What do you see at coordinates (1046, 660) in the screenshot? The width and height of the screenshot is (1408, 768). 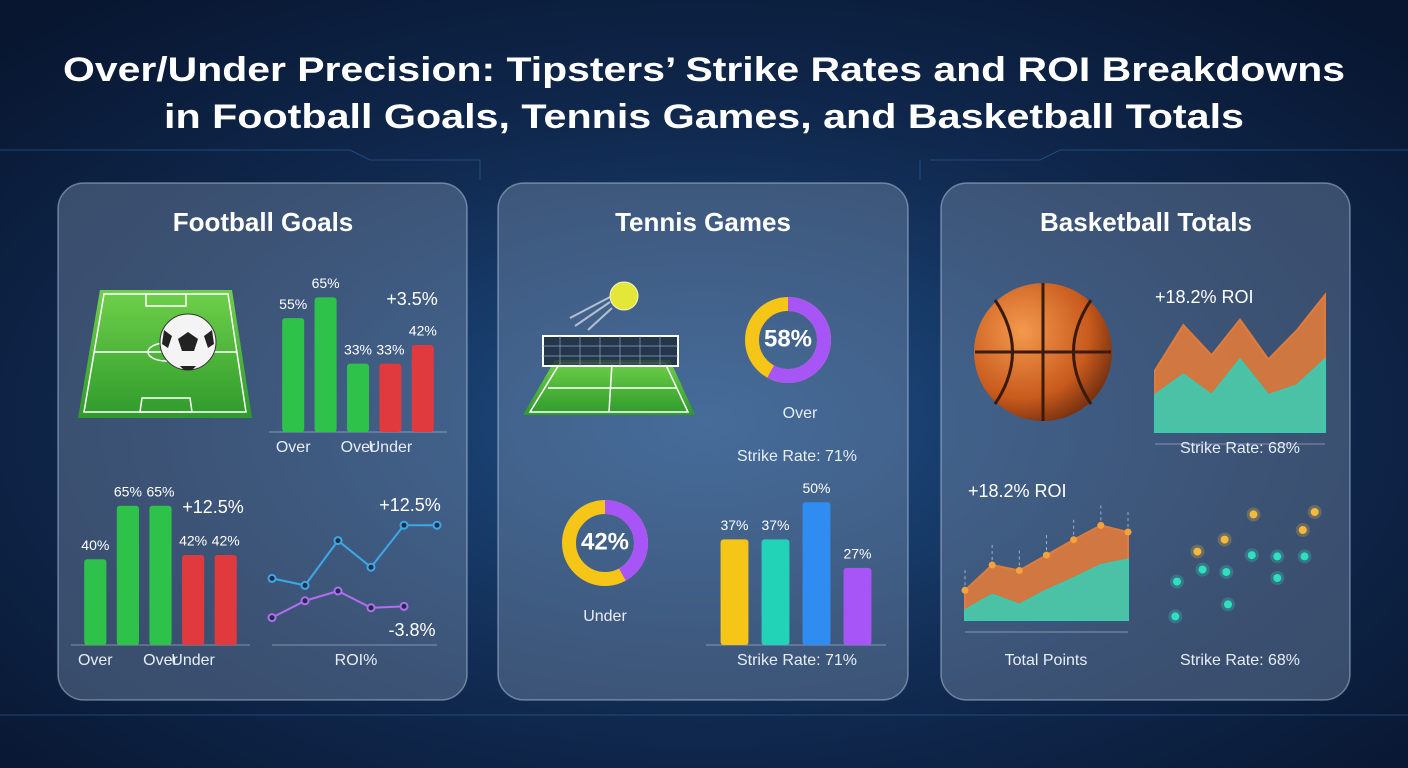 I see `caption: Total Points` at bounding box center [1046, 660].